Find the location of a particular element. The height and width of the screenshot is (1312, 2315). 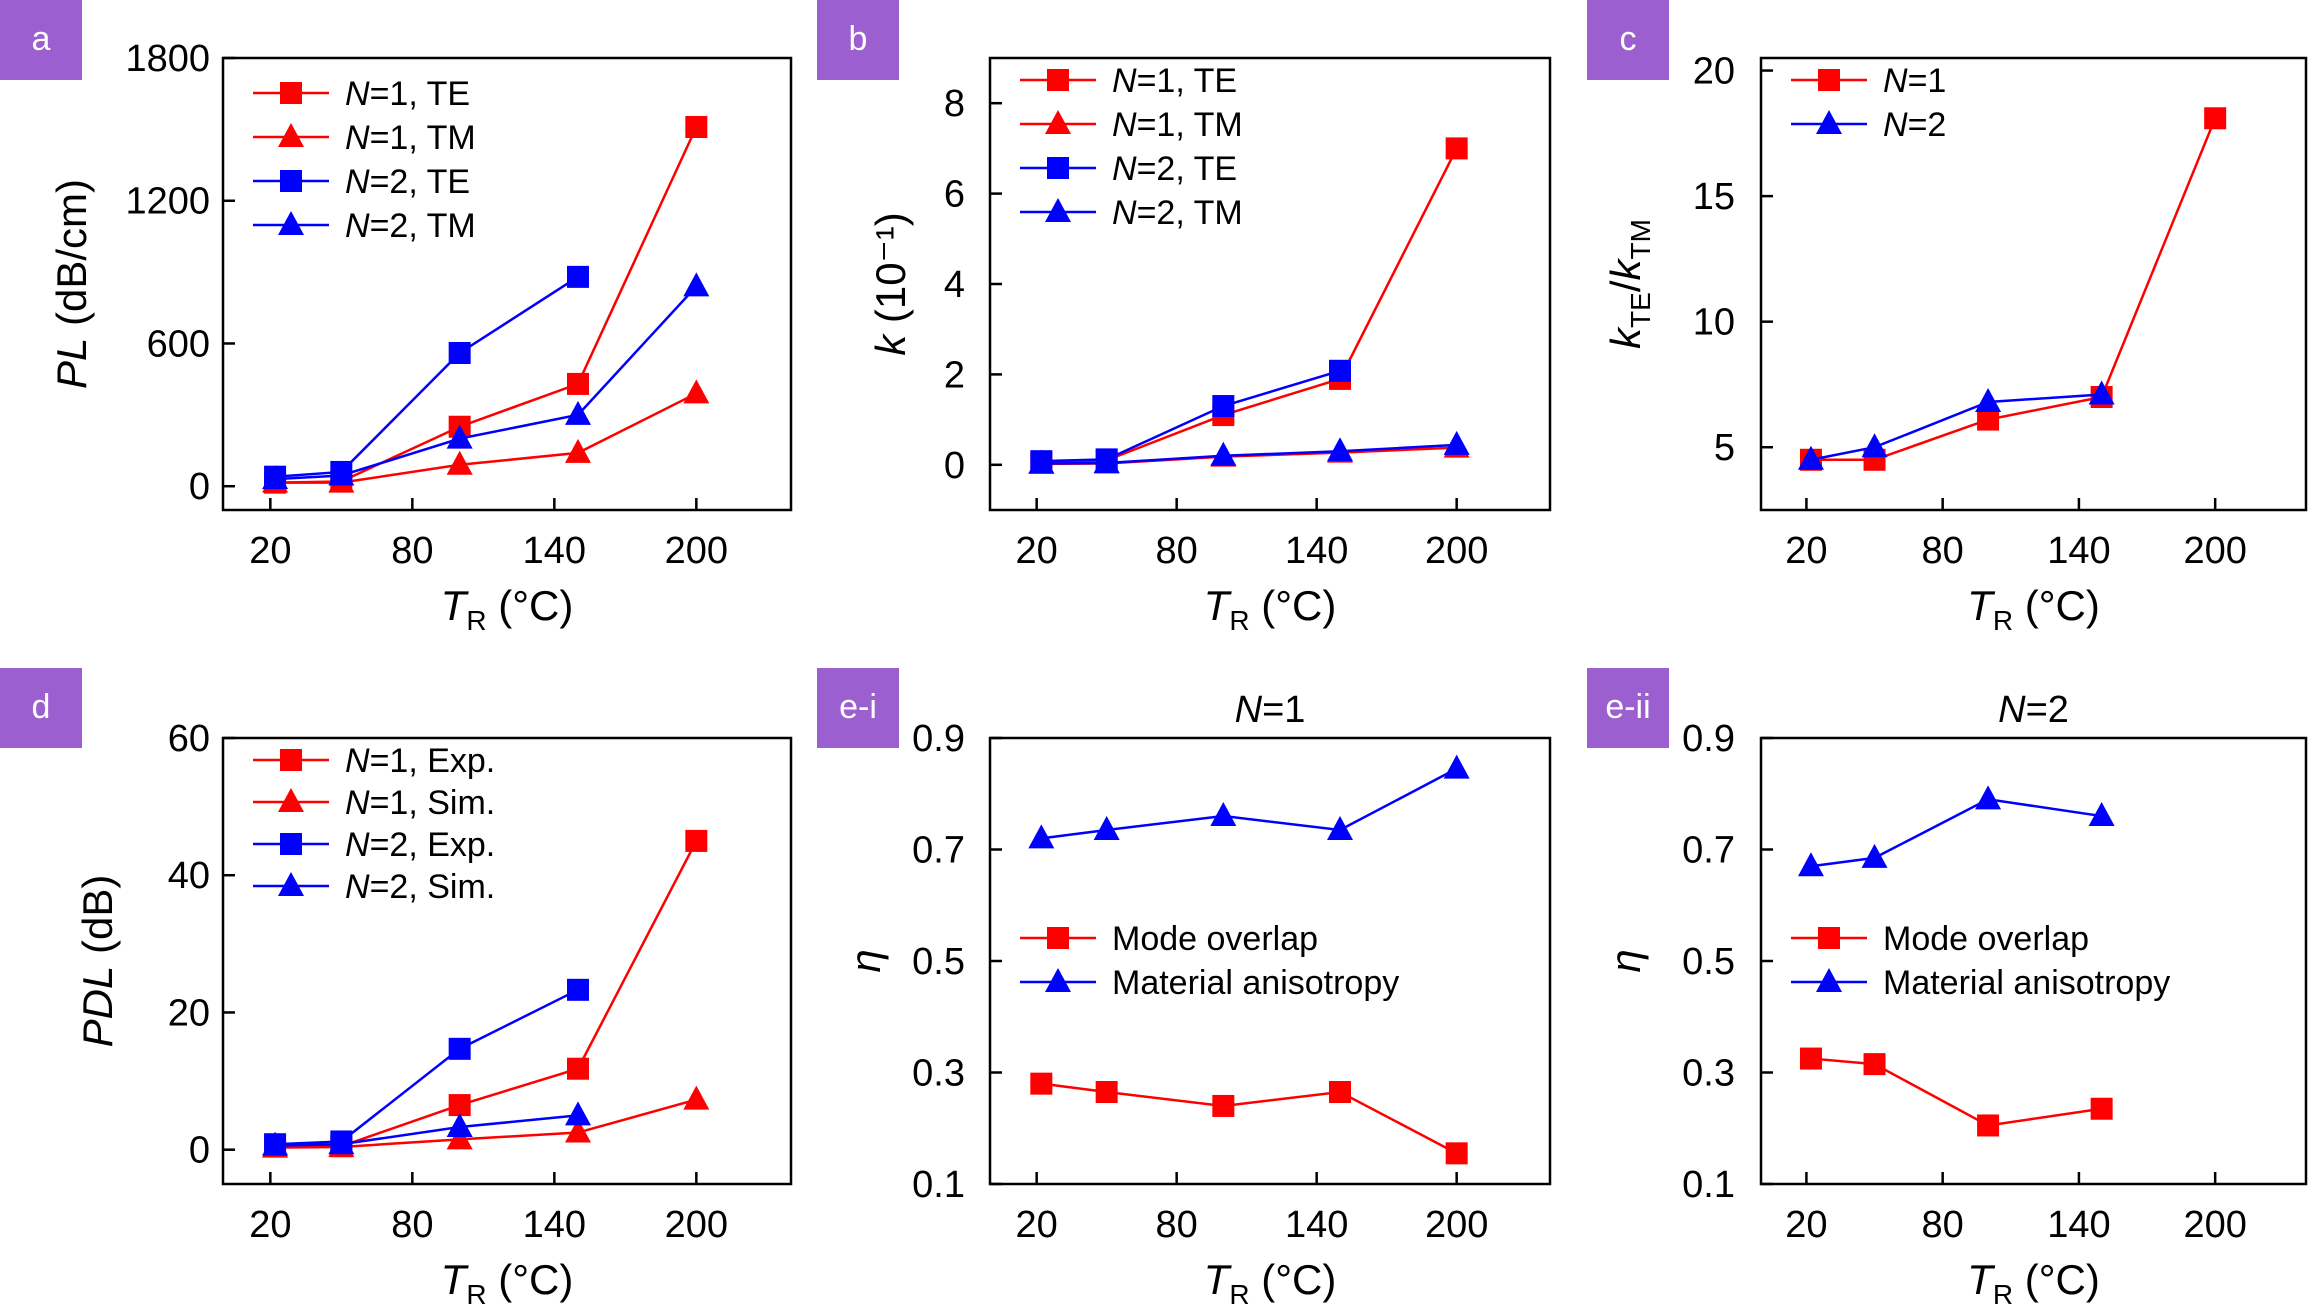

y-tick-label: 10 is located at coordinates (1714, 323).